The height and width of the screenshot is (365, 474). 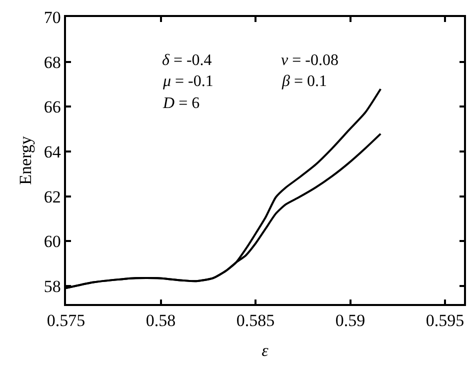 I want to click on x-tick-label: 0.585, so click(x=255, y=320).